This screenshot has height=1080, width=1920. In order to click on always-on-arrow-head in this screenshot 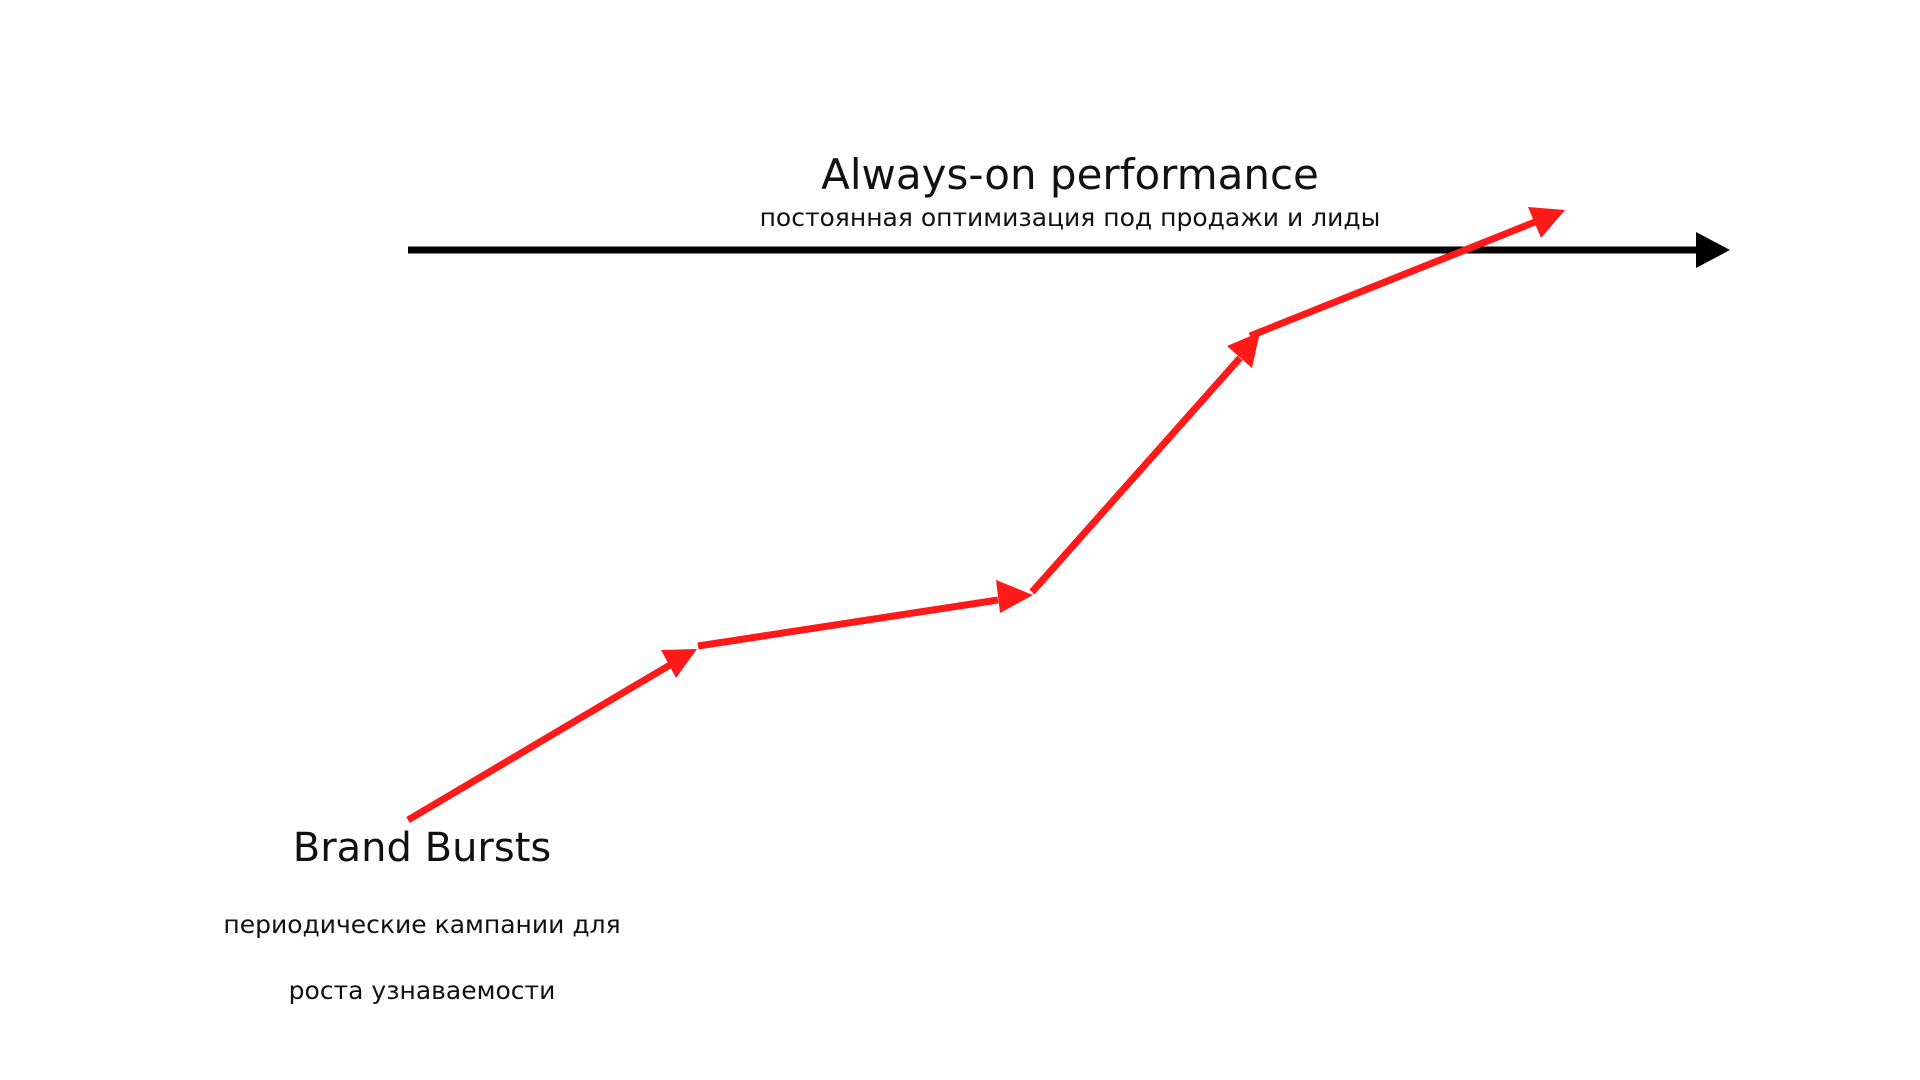, I will do `click(1713, 250)`.